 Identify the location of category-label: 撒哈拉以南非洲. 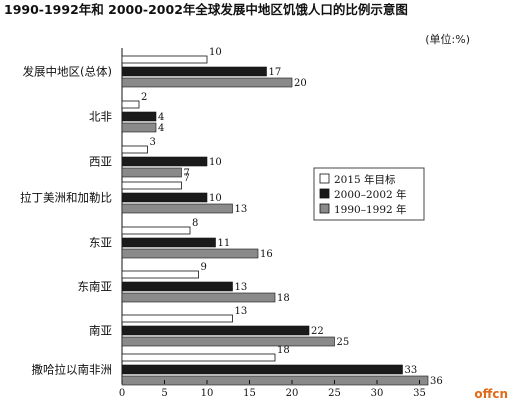
(72, 370).